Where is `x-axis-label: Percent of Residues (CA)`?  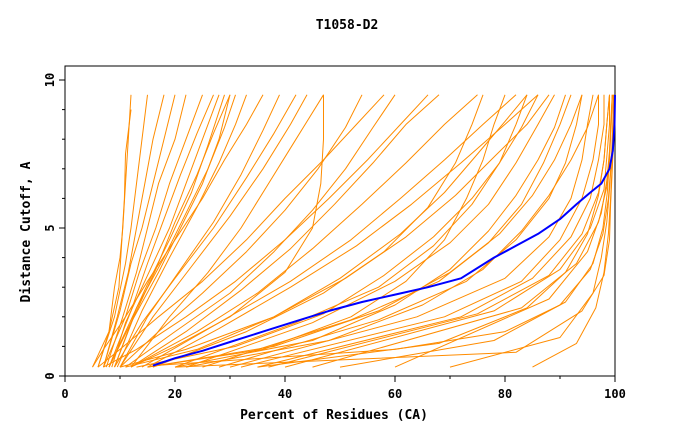 x-axis-label: Percent of Residues (CA) is located at coordinates (334, 415).